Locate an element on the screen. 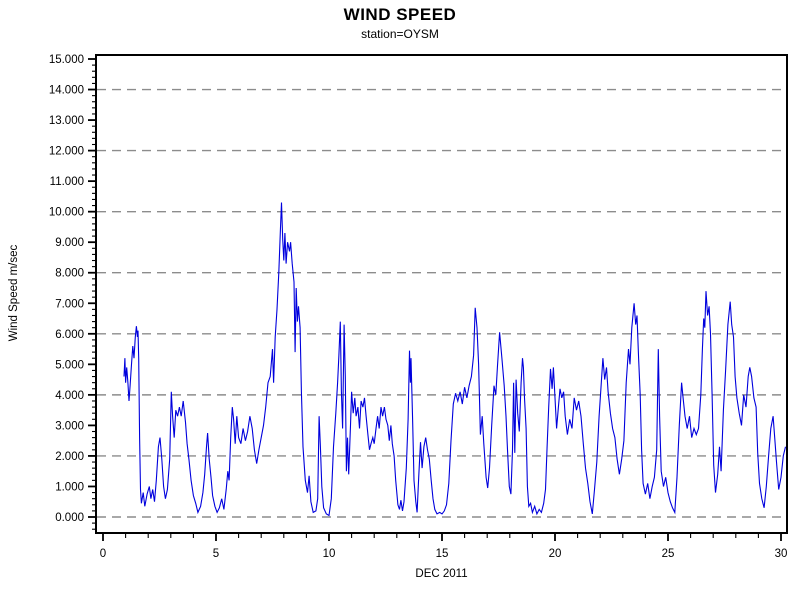 The width and height of the screenshot is (800, 600). y-tick-label: 12.000 is located at coordinates (66, 152).